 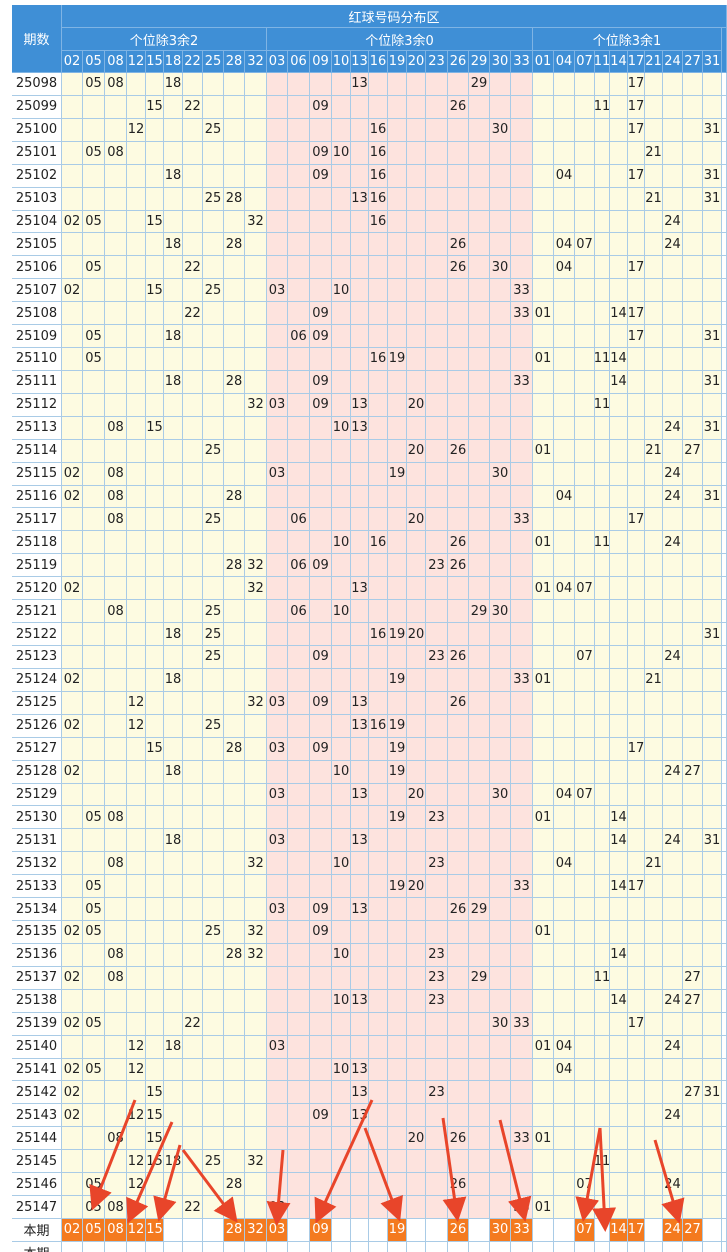 What do you see at coordinates (256, 589) in the screenshot?
I see `drawn-number: 32` at bounding box center [256, 589].